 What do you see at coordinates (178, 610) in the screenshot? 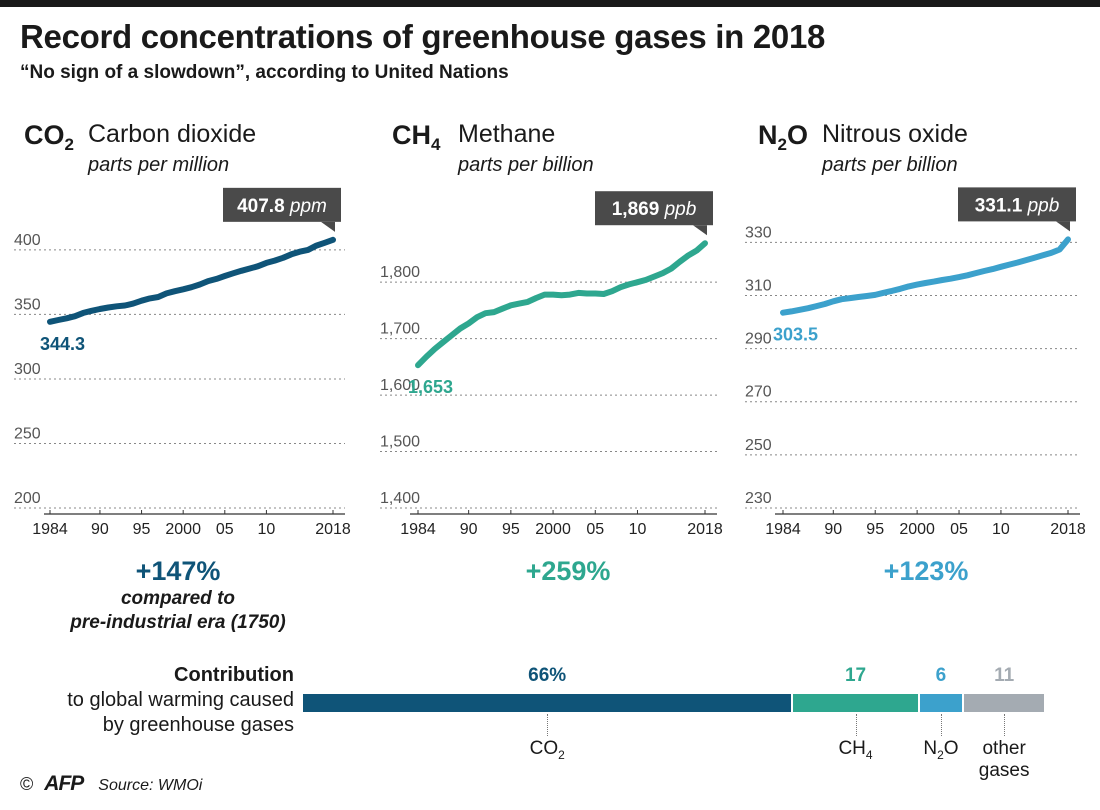
I see `co2-note: compared to pre-industrial era (1750)` at bounding box center [178, 610].